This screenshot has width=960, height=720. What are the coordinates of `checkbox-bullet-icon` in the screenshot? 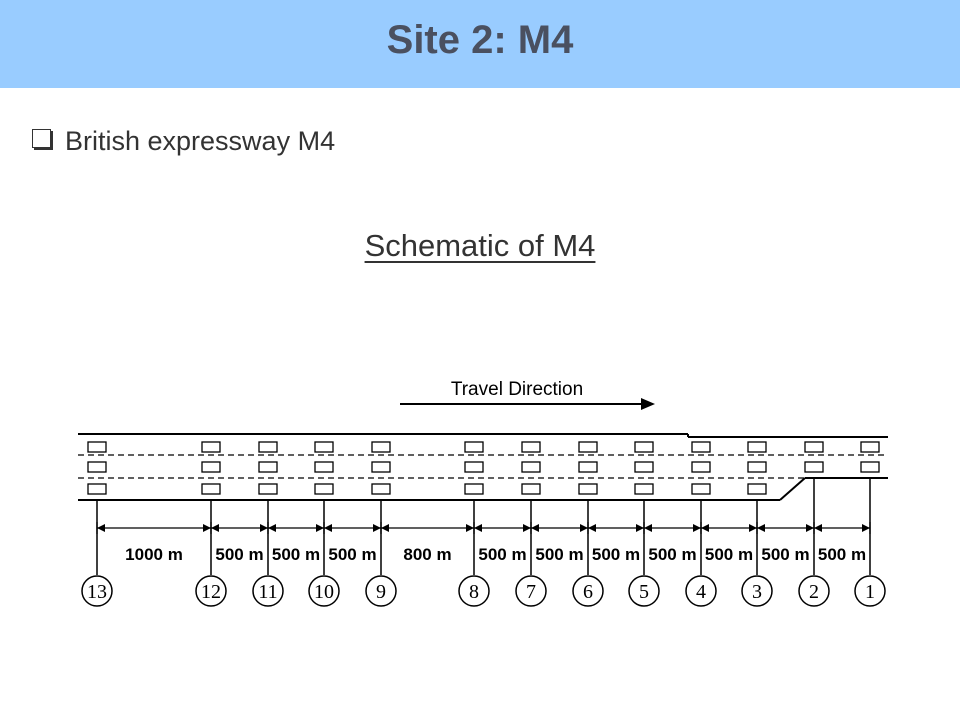 It's located at (41, 138).